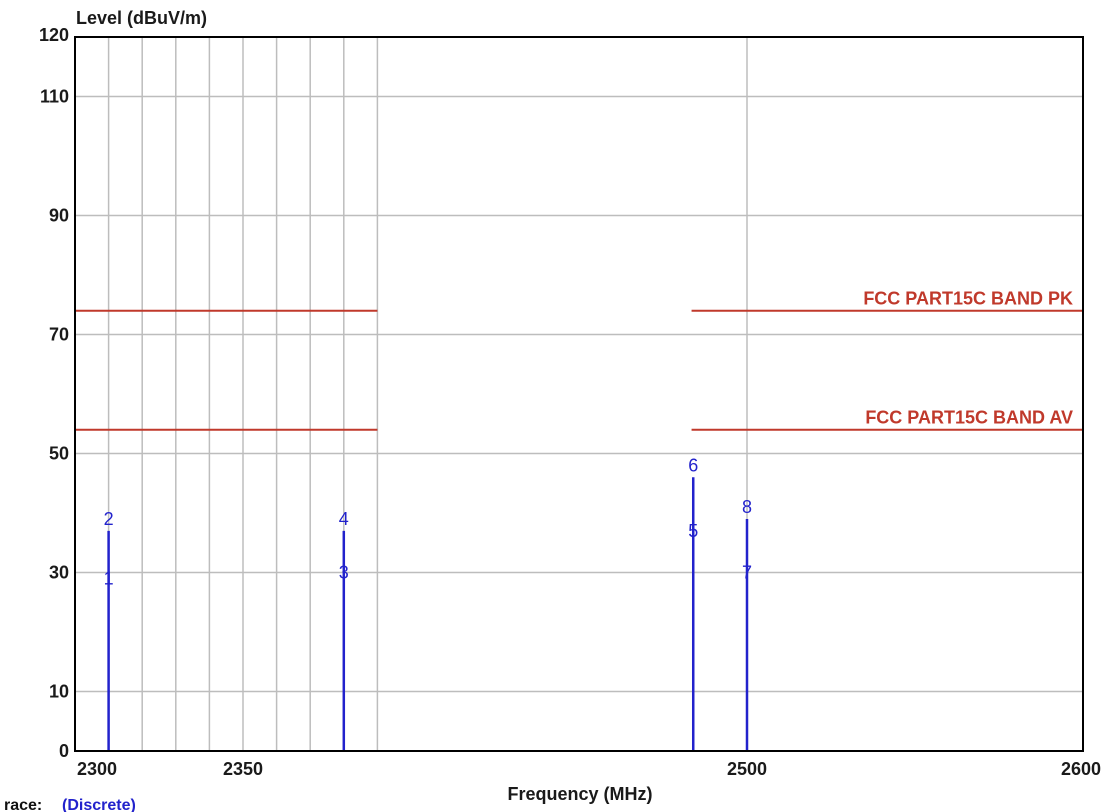  I want to click on x-tick-label: 2350, so click(243, 769).